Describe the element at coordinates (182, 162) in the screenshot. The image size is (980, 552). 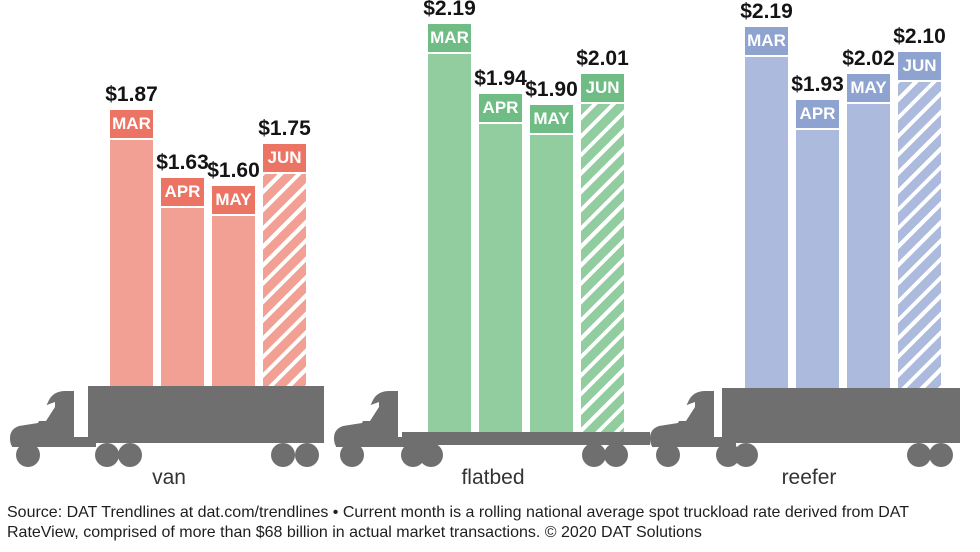
I see `value-label-van-apr: $1.63` at that location.